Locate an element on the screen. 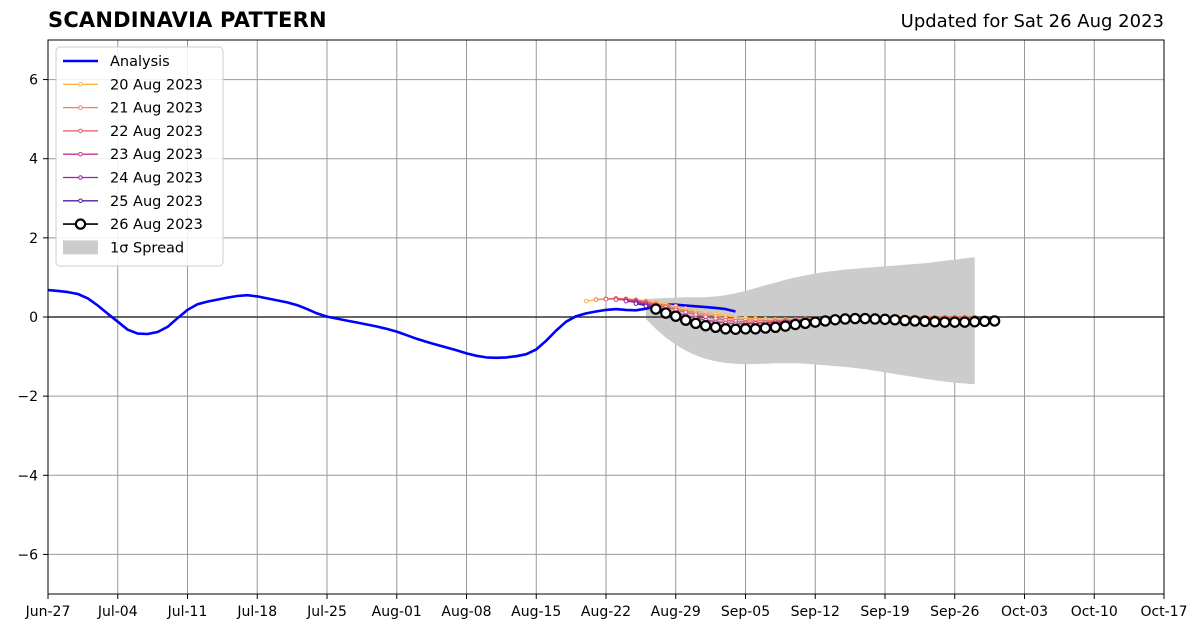  y-tick-label: 4 is located at coordinates (33, 160).